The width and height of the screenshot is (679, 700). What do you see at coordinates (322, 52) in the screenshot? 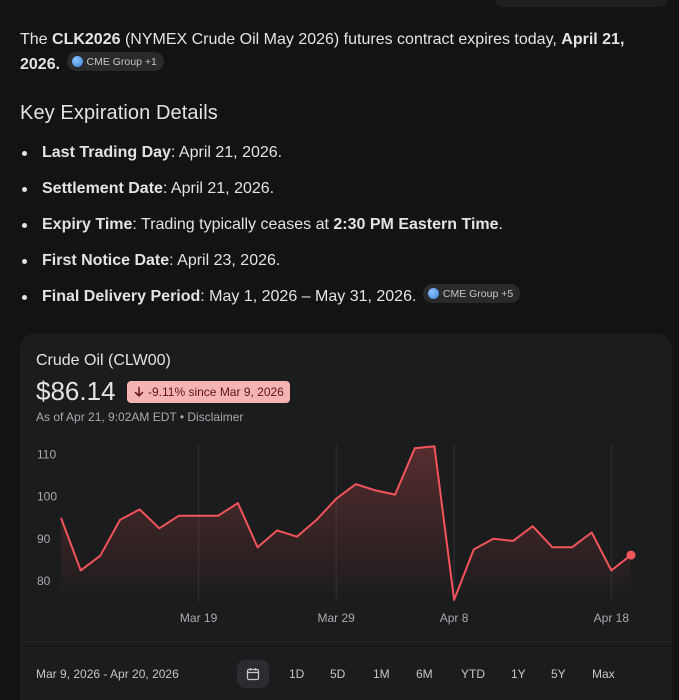
I see `expiry-date: April 21, 2026.` at bounding box center [322, 52].